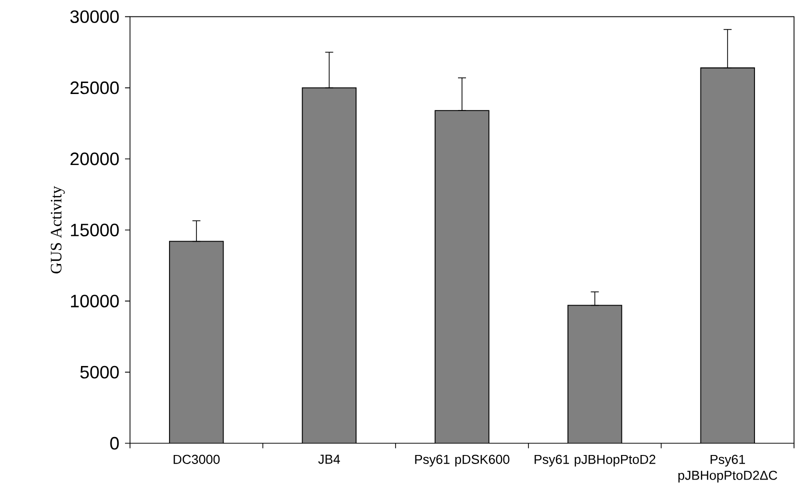  Describe the element at coordinates (57, 230) in the screenshot. I see `y-axis-title: GUS Activity` at that location.